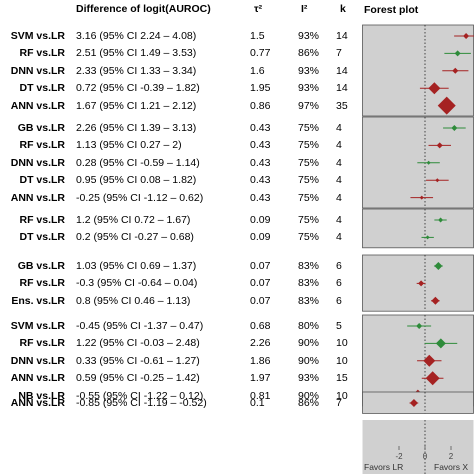  What do you see at coordinates (418, 447) in the screenshot?
I see `axis-area` at bounding box center [418, 447].